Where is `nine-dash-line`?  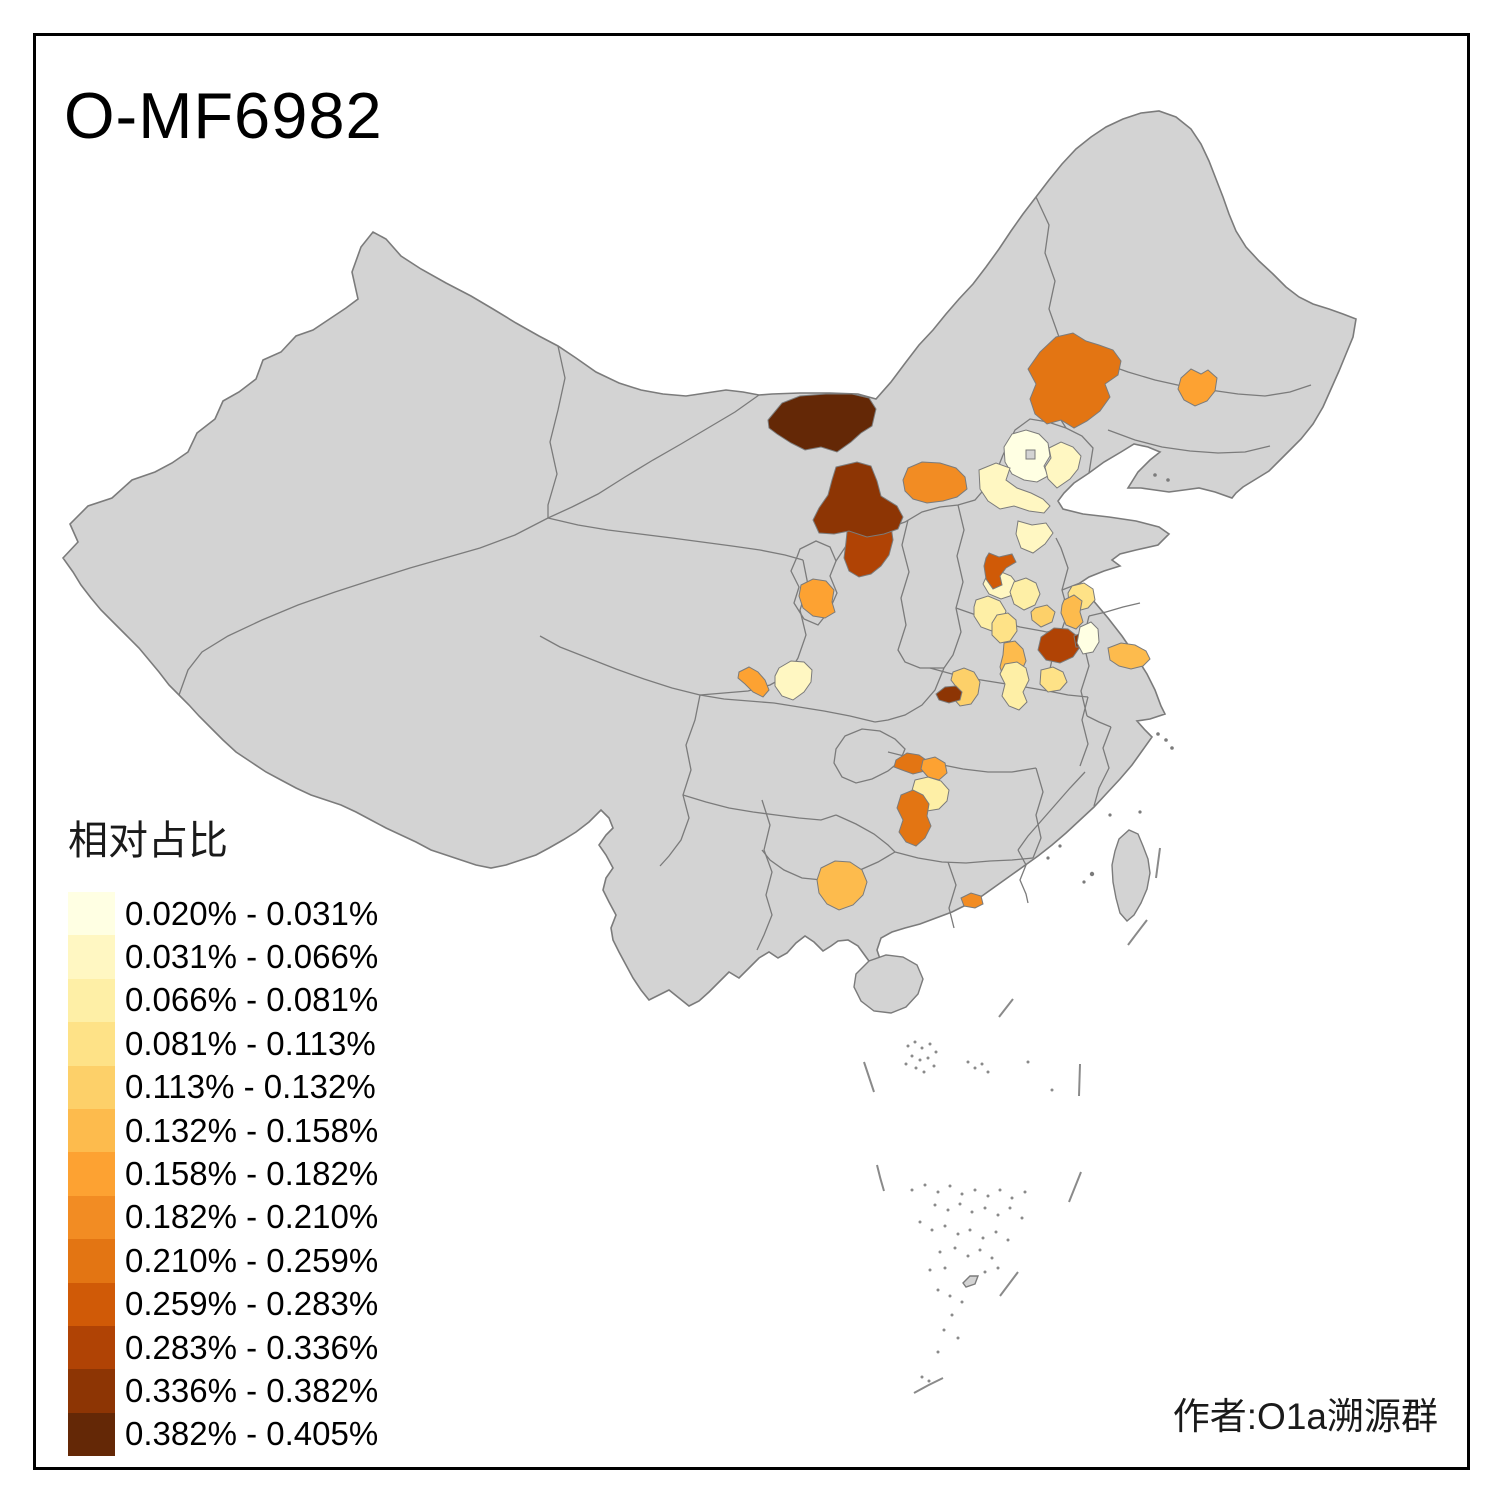
nine-dash-line is located at coordinates (1012, 1120).